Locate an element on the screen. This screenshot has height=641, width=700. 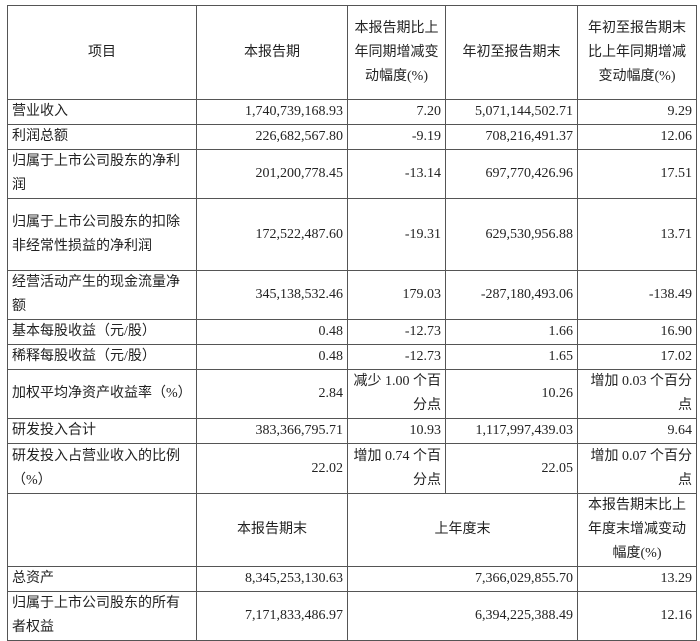
row-item-label: 基本每股收益（元/股） is located at coordinates (102, 332).